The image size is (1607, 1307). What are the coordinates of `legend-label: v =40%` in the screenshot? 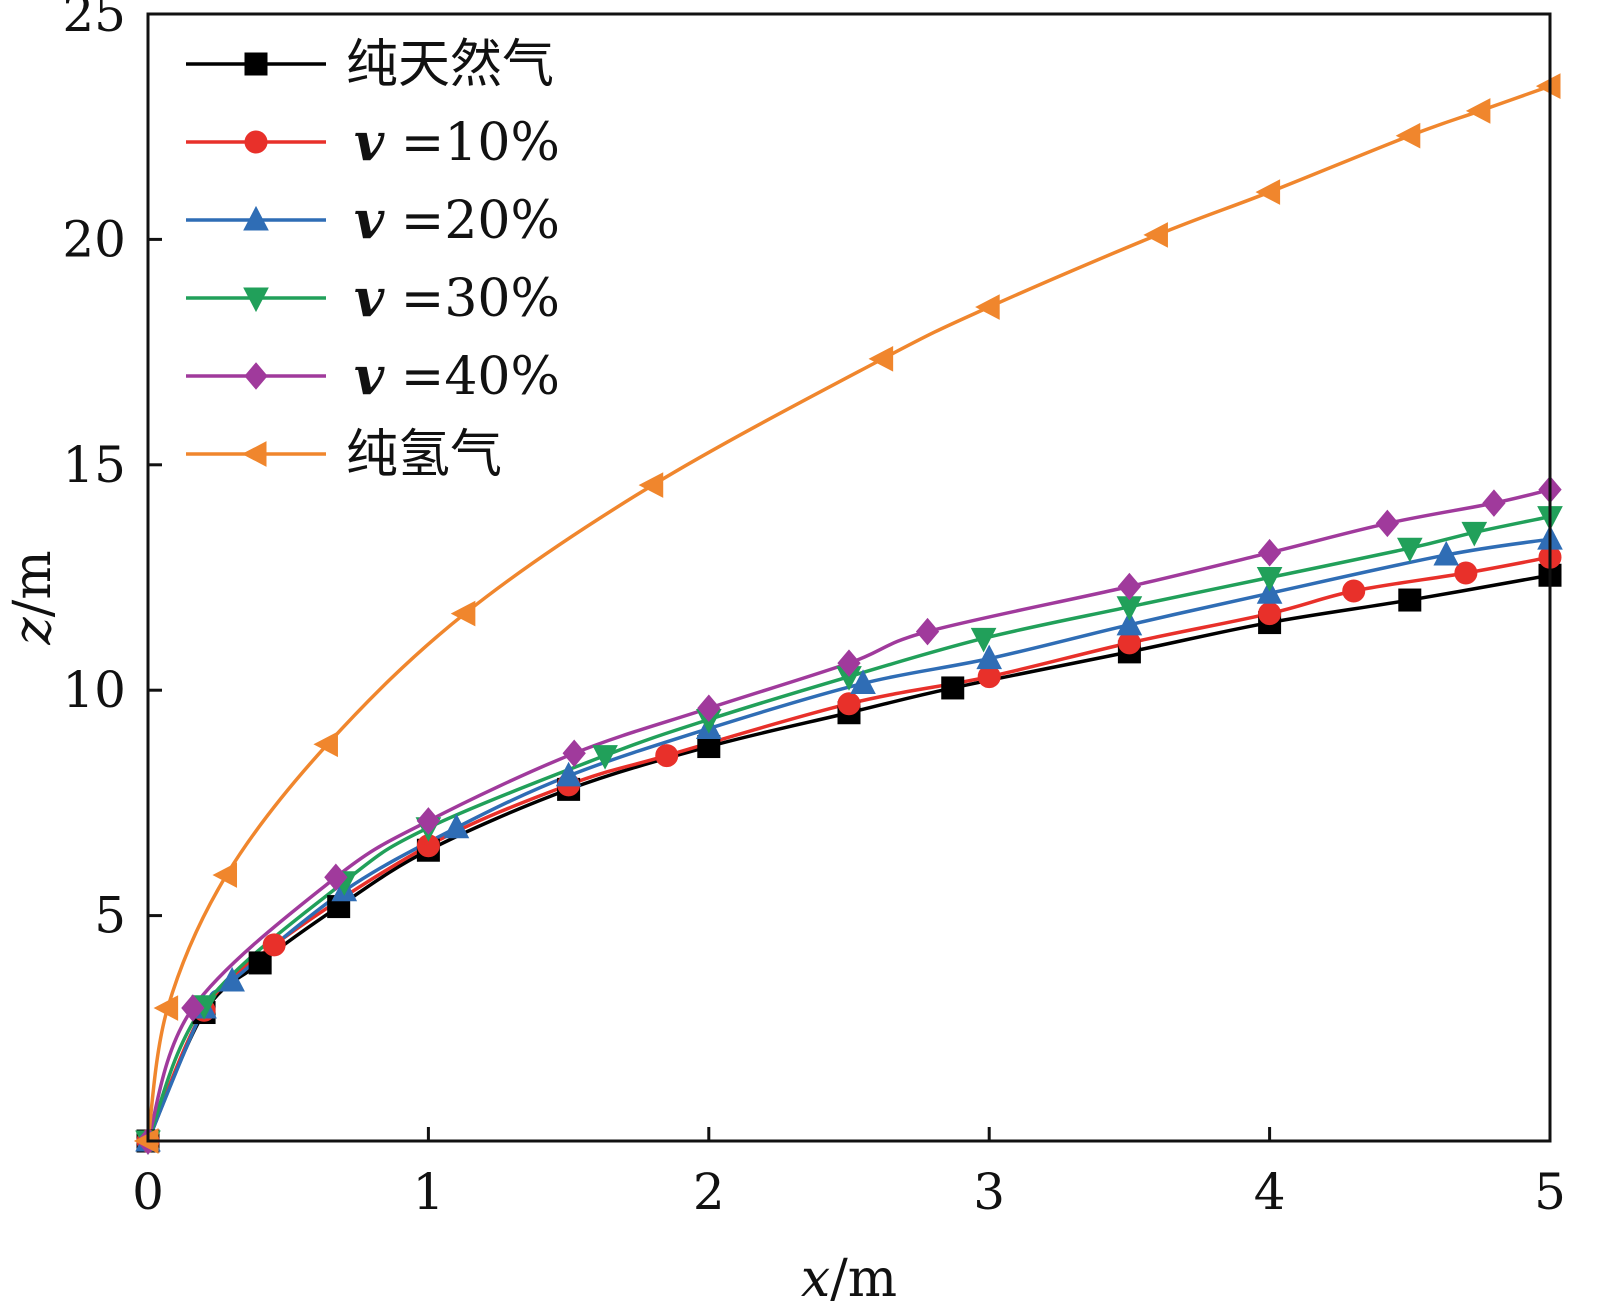 It's located at (457, 376).